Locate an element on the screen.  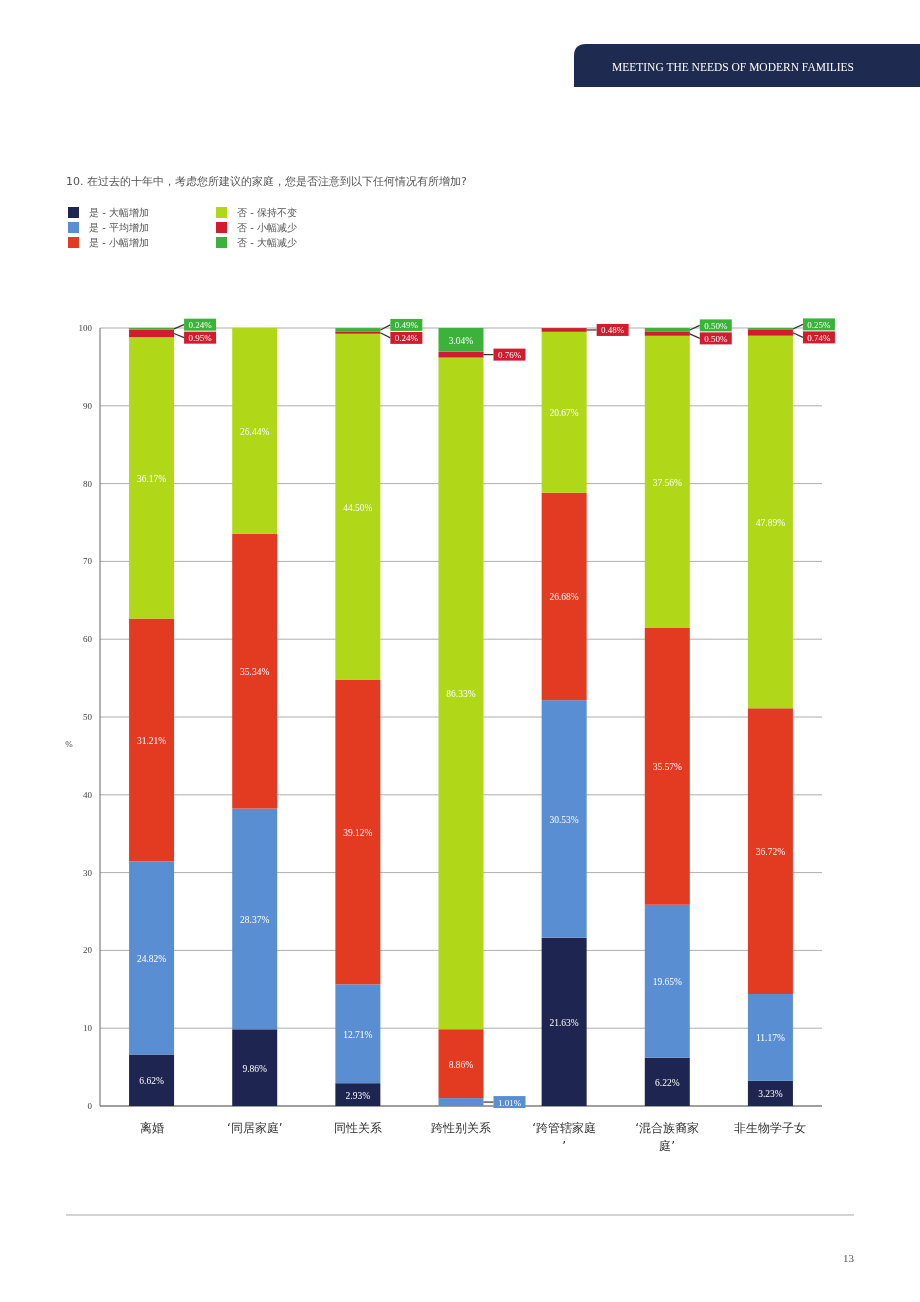
y-tick-label: 60 is located at coordinates (88, 639).